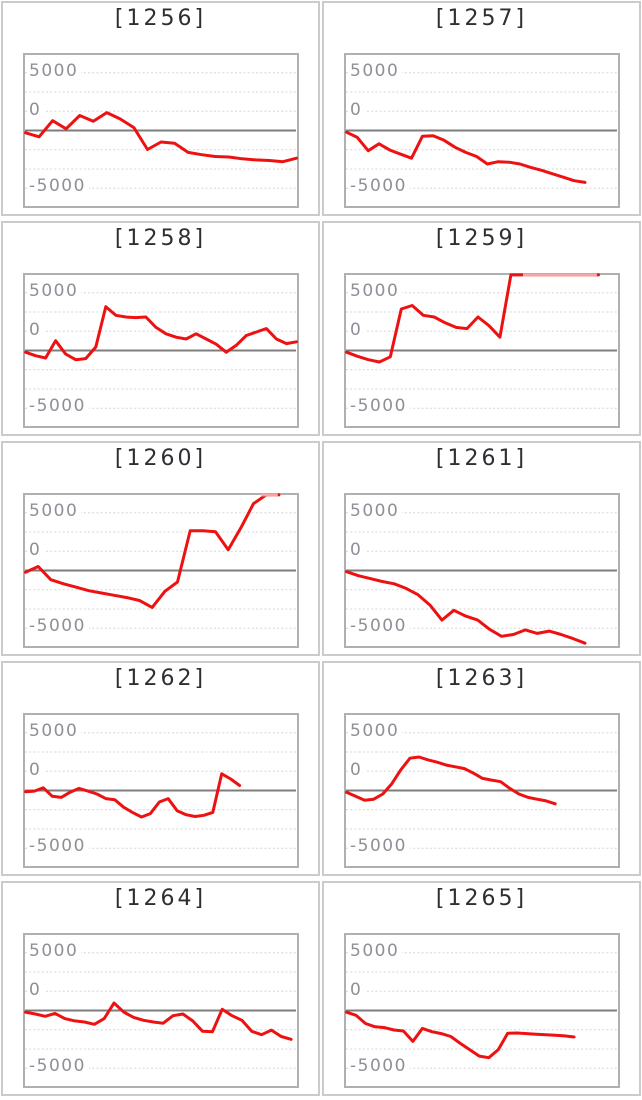  I want to click on chart-title: [1262], so click(160, 678).